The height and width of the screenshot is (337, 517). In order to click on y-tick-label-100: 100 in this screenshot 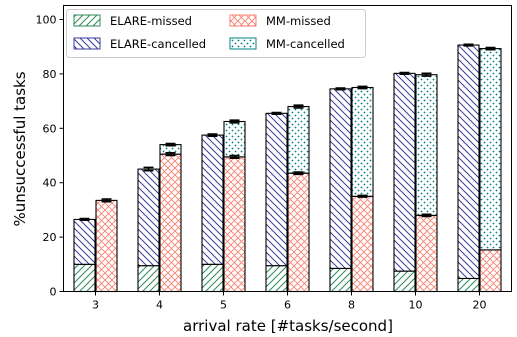, I will do `click(46, 20)`.